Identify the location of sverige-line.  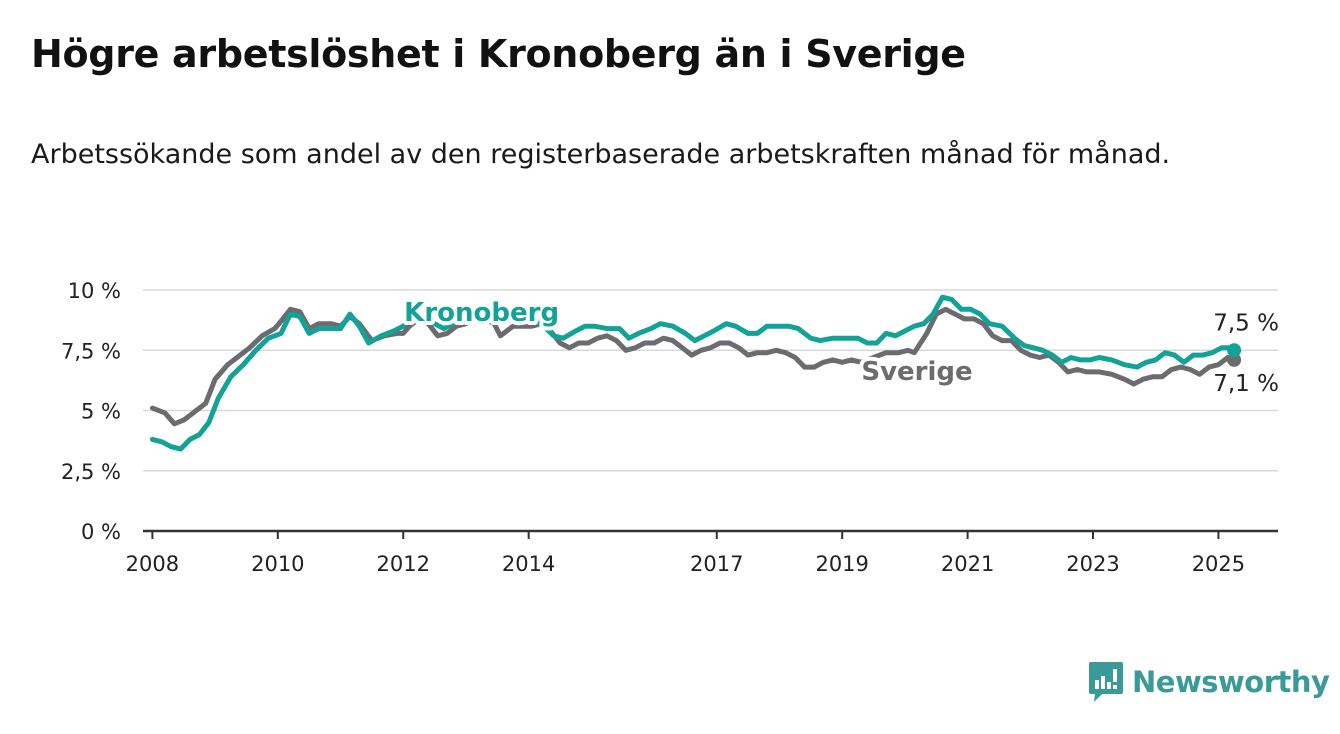
(693, 366).